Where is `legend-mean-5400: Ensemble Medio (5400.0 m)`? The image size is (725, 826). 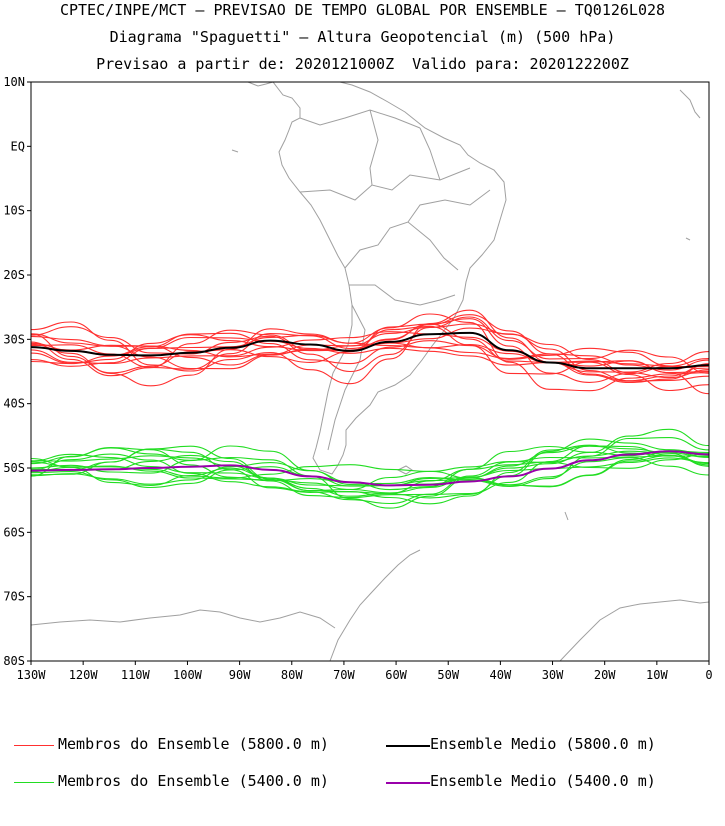 legend-mean-5400: Ensemble Medio (5400.0 m) is located at coordinates (551, 782).